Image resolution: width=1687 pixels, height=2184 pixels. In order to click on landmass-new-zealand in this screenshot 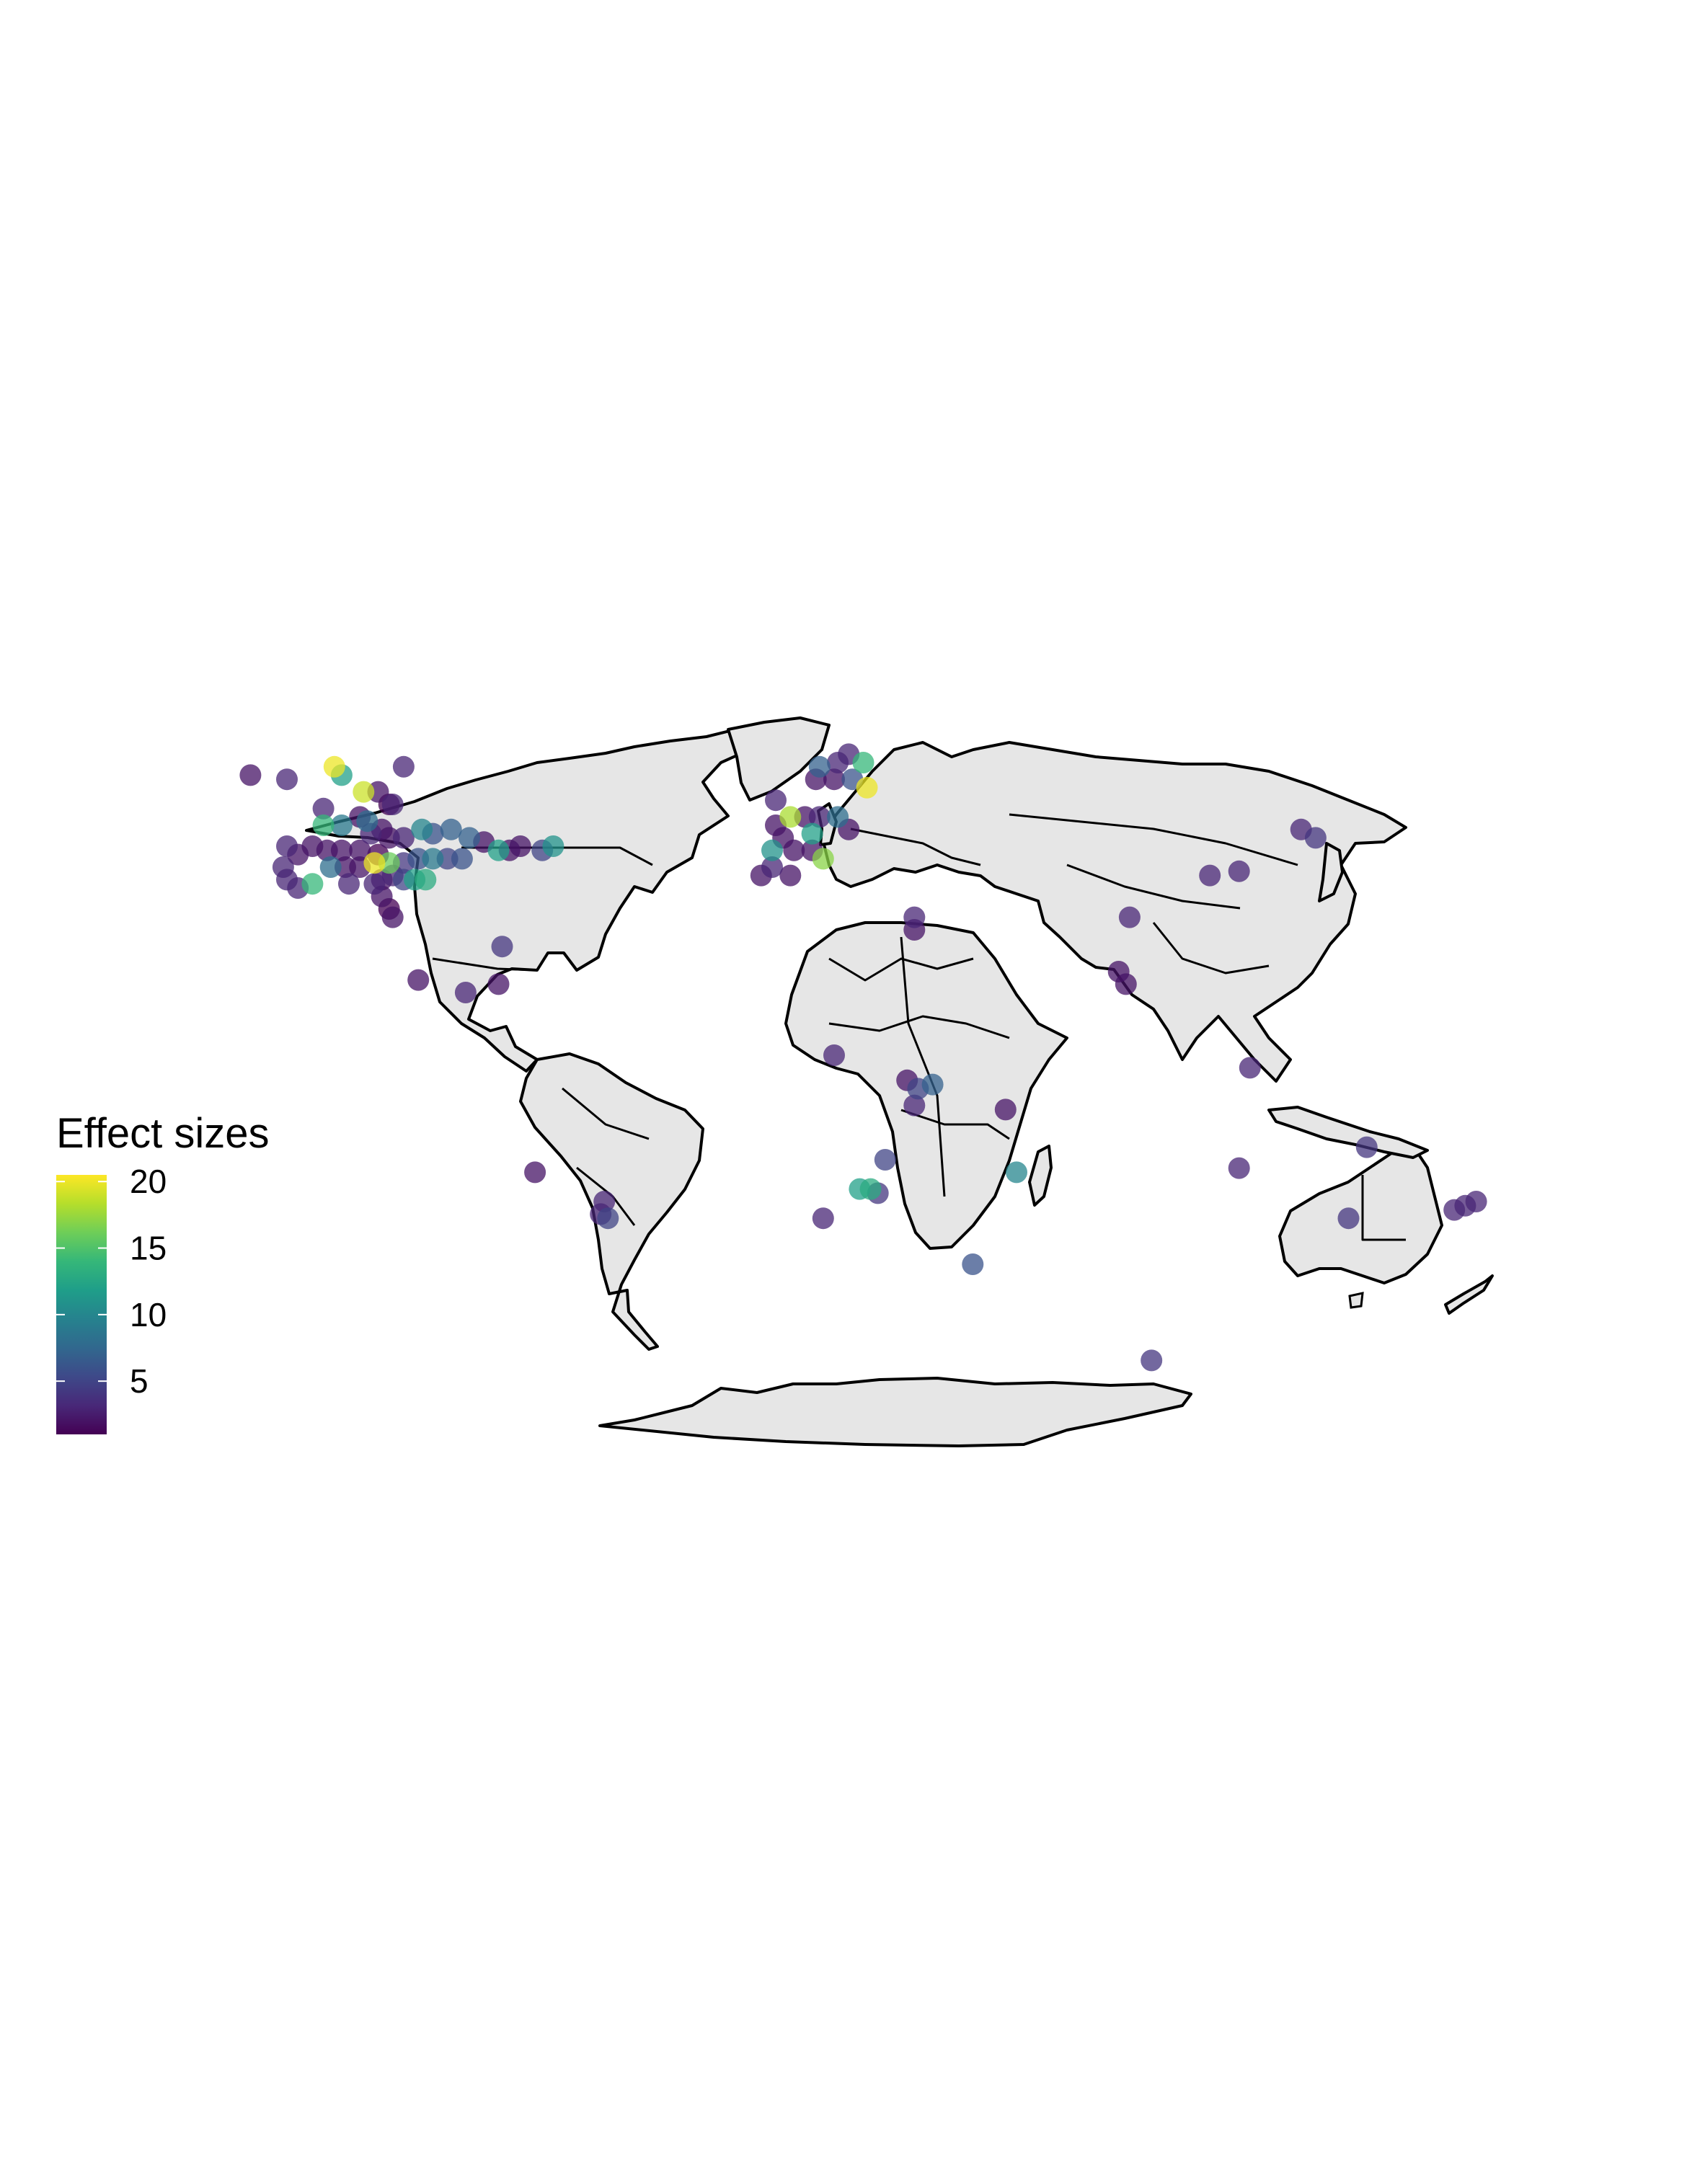, I will do `click(1469, 1294)`.